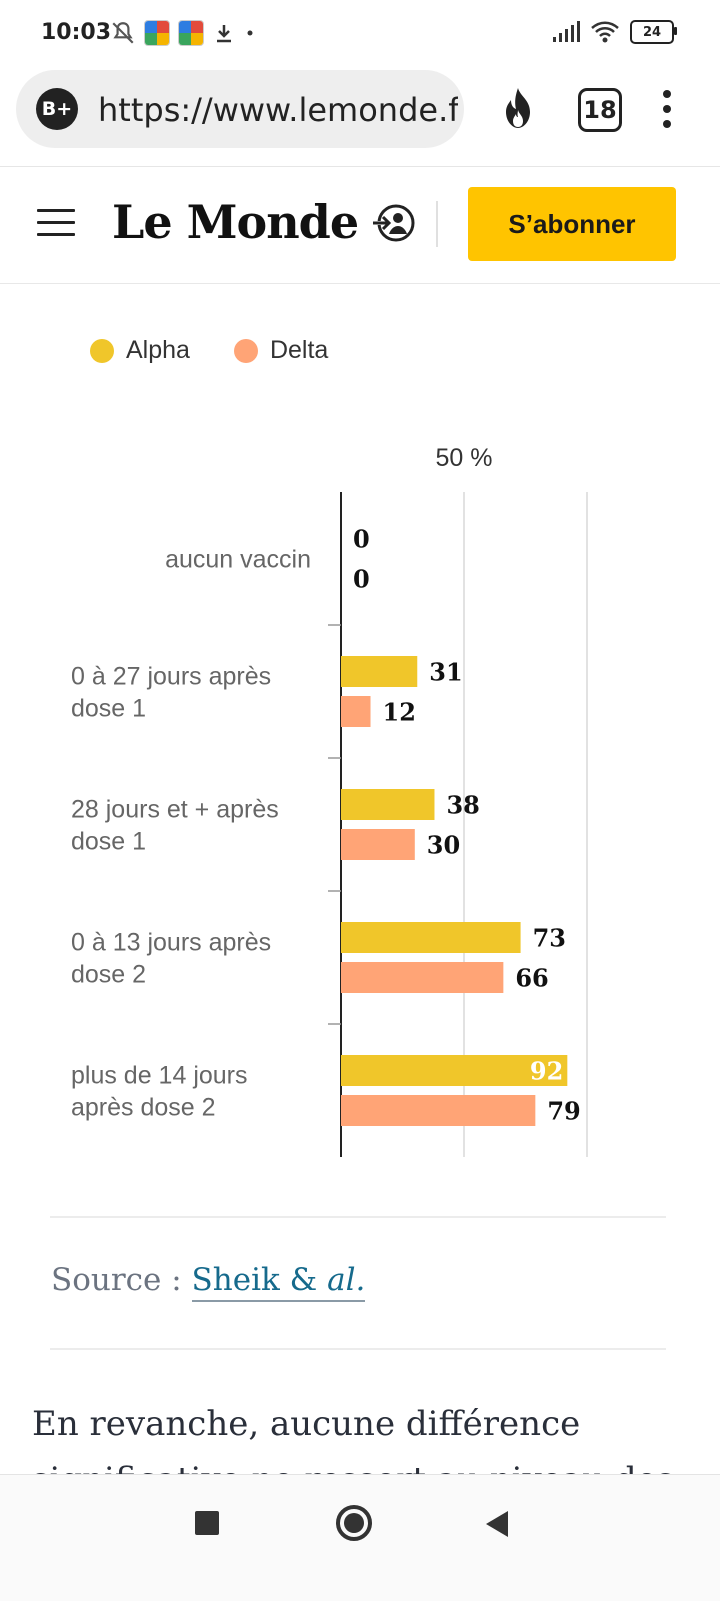 The height and width of the screenshot is (1601, 720). Describe the element at coordinates (445, 672) in the screenshot. I see `data-label: 31` at that location.